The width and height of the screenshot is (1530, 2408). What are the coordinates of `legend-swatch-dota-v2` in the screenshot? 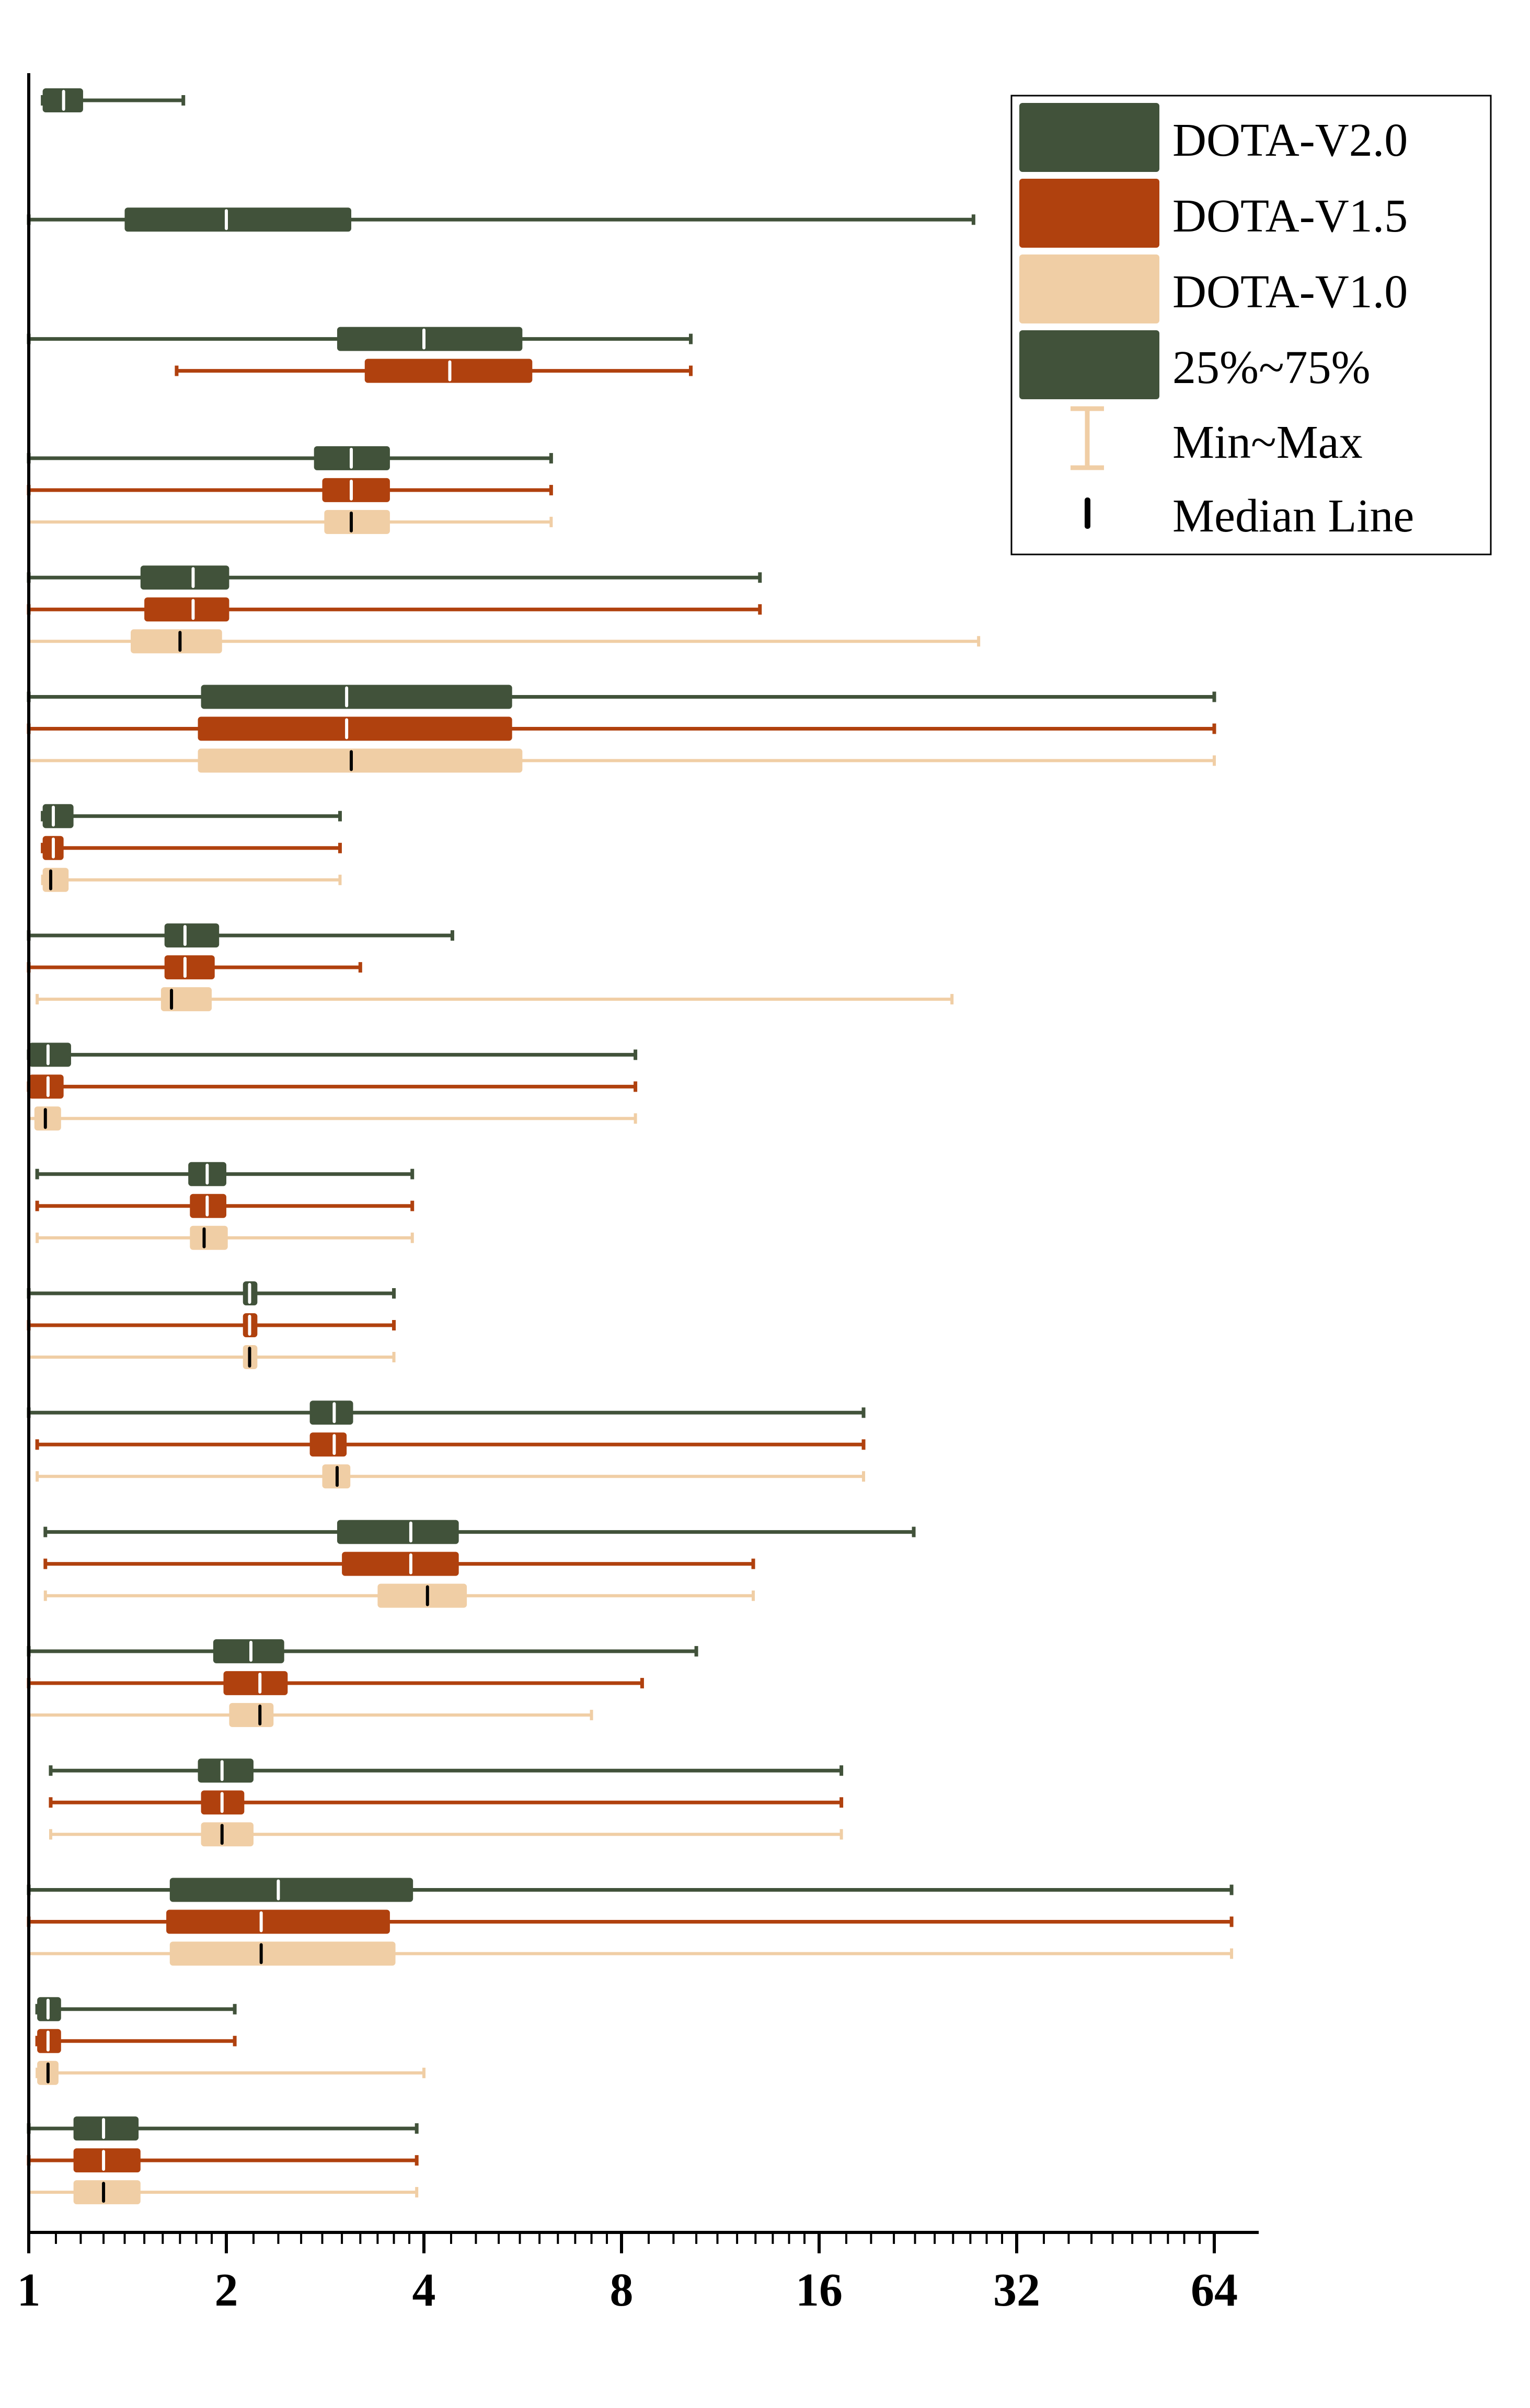 It's located at (1089, 137).